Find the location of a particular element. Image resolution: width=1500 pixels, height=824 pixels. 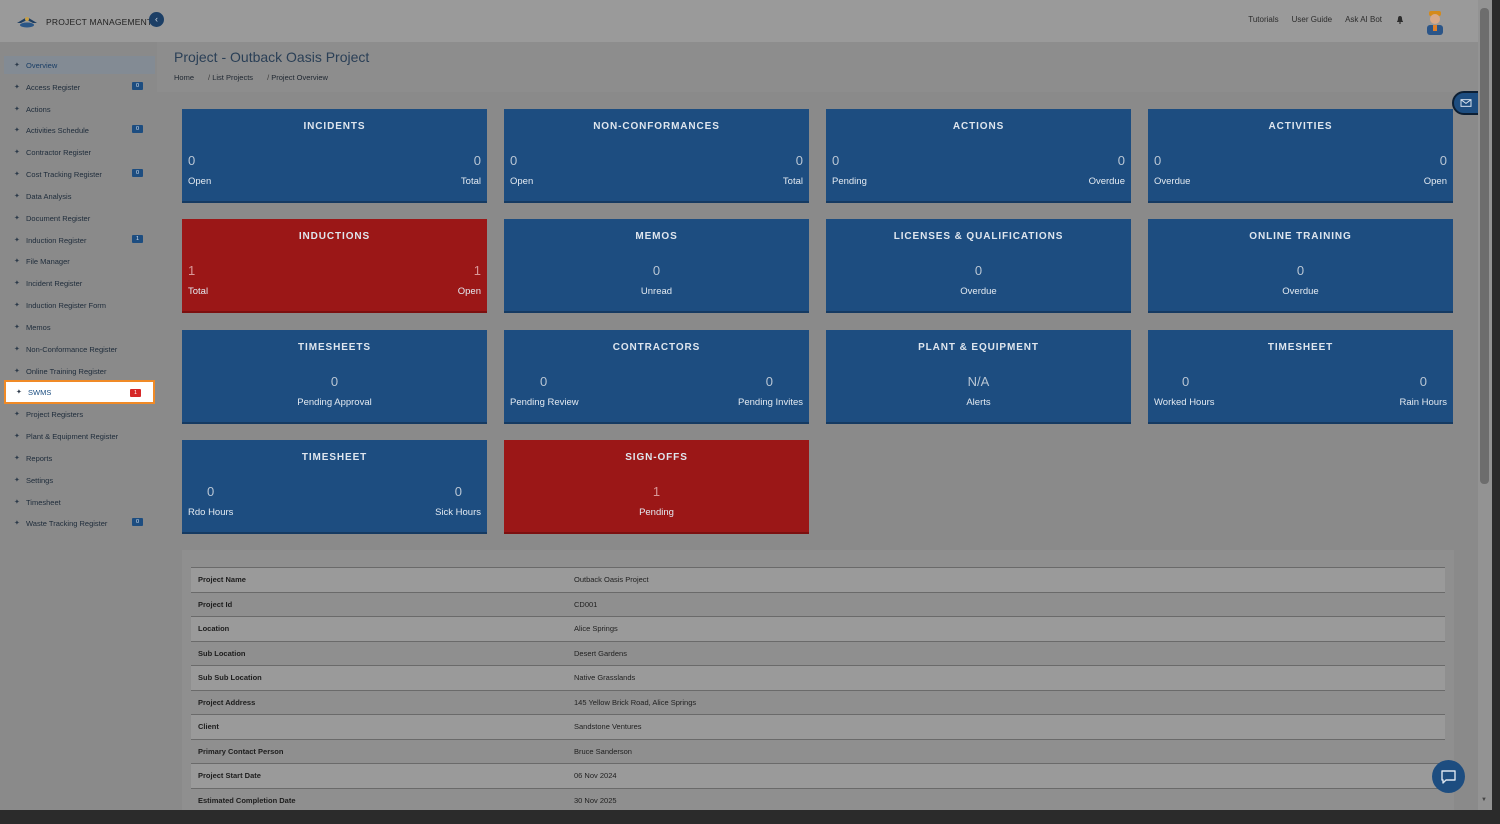

sidebar-item-online-training-register: ✦ Online Training Register is located at coordinates (79, 371).